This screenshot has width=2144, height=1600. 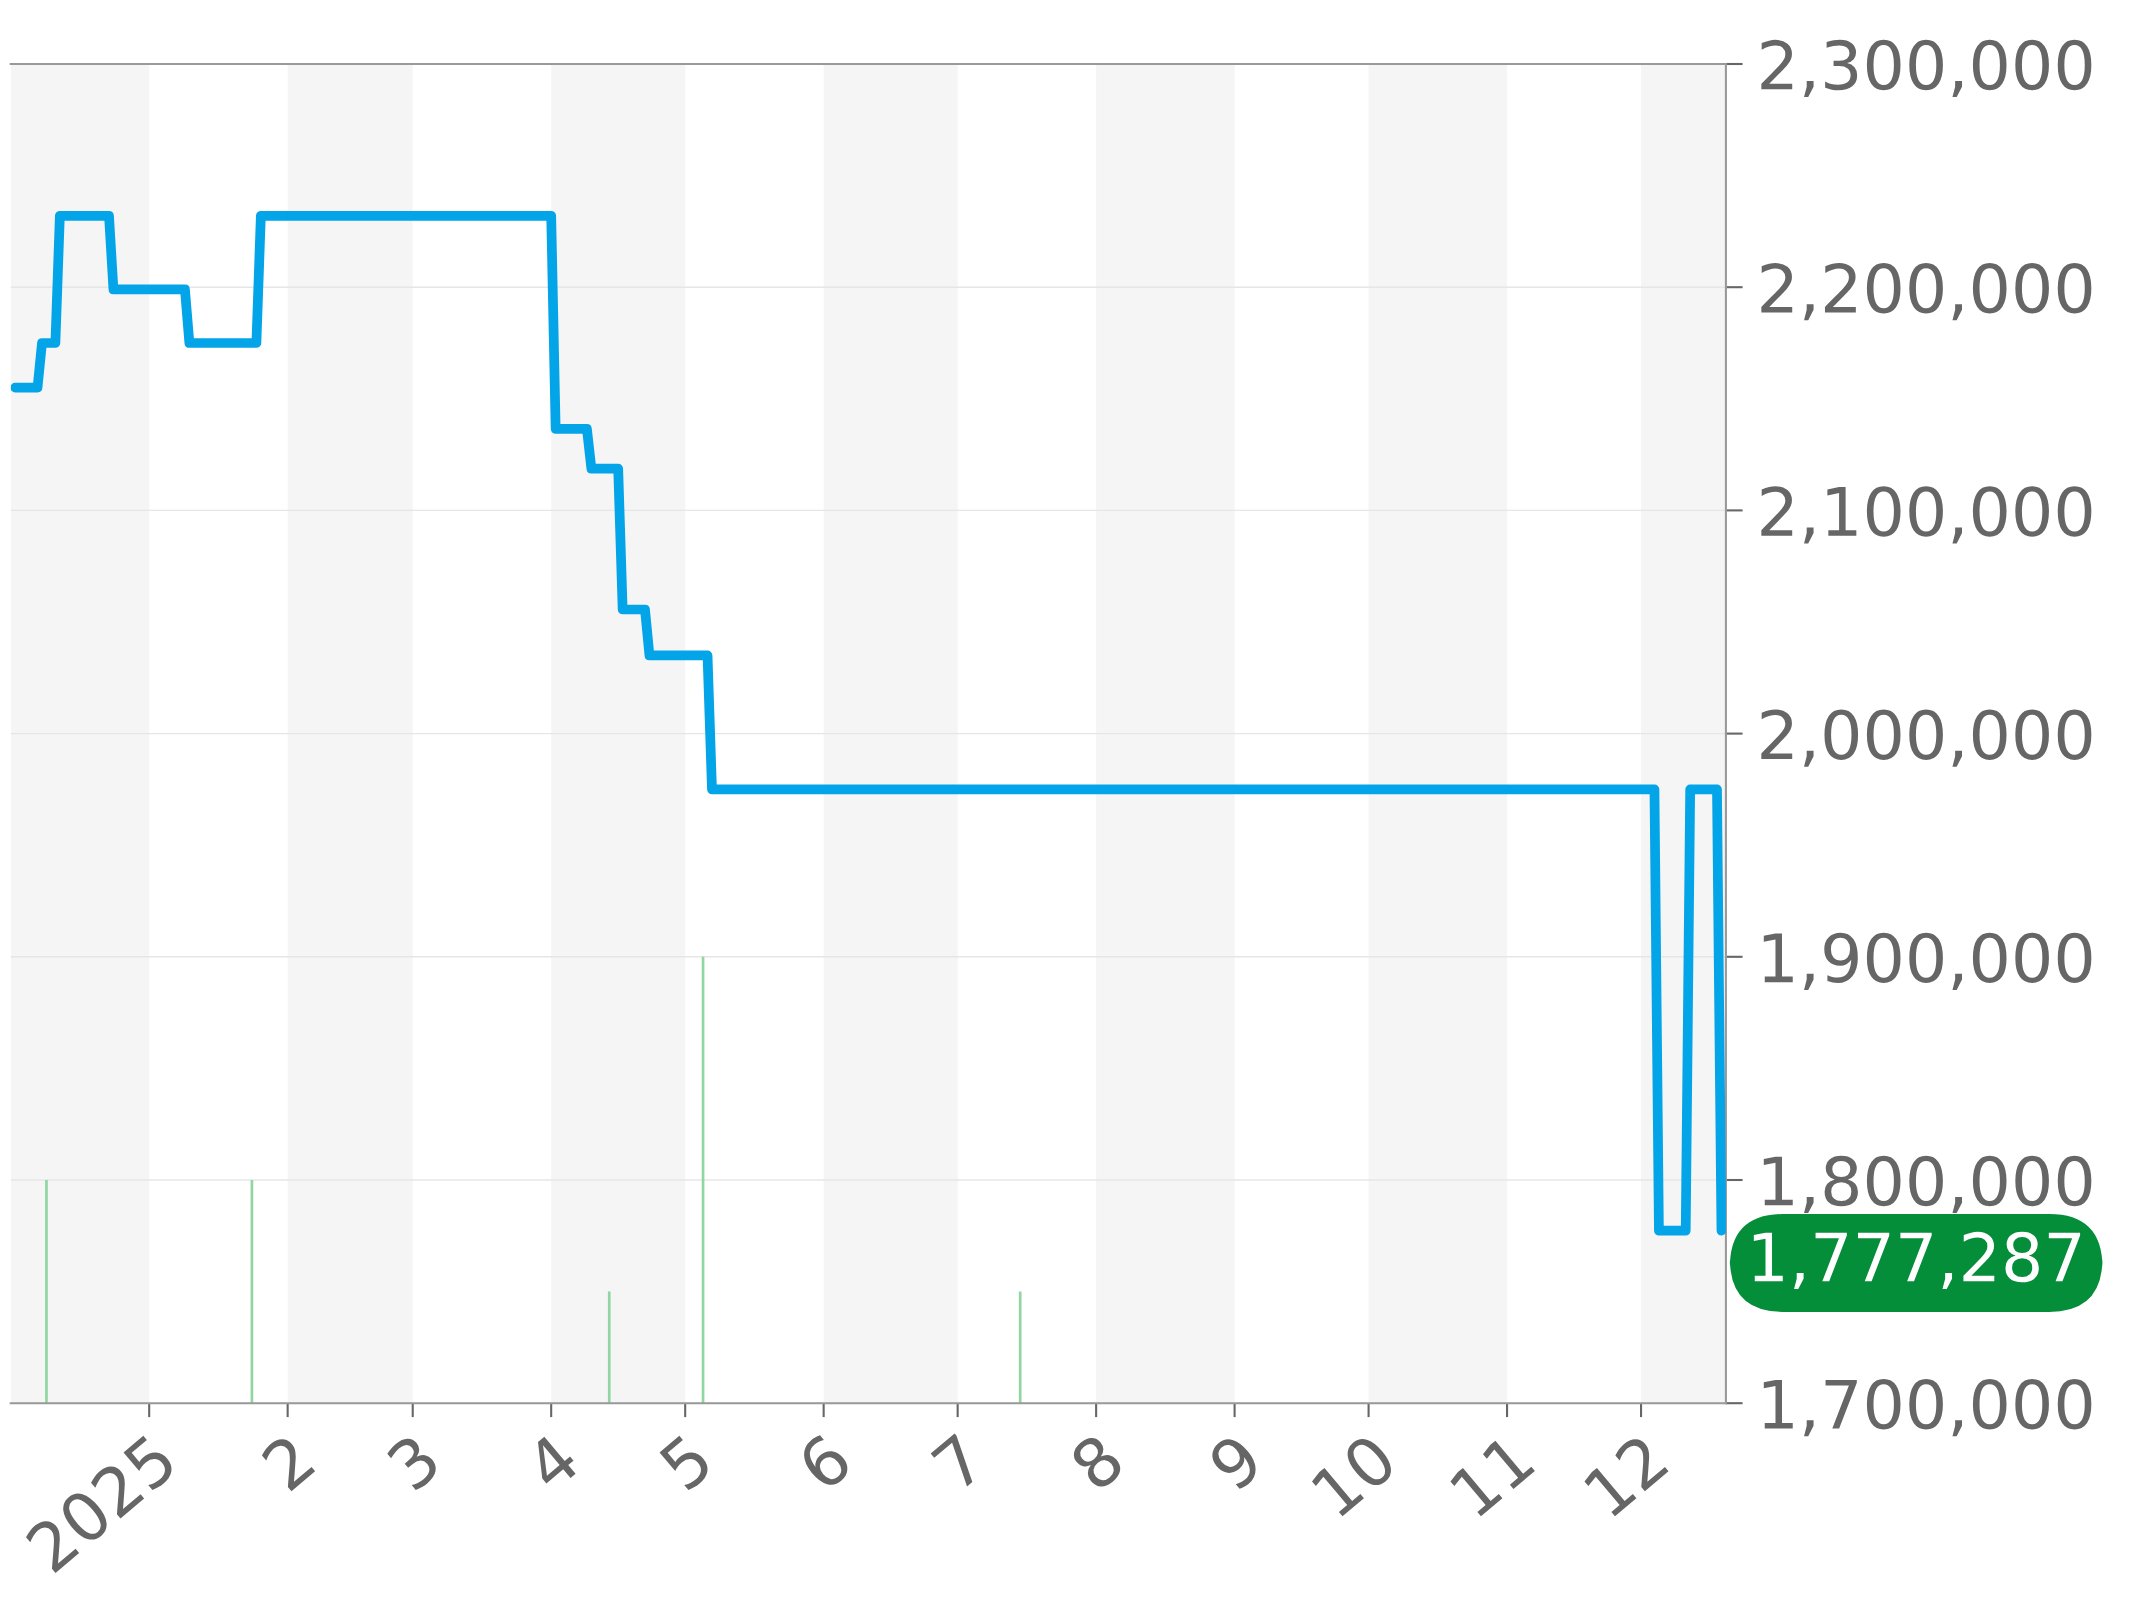 I want to click on x-tick-label: 11, so click(x=1492, y=1475).